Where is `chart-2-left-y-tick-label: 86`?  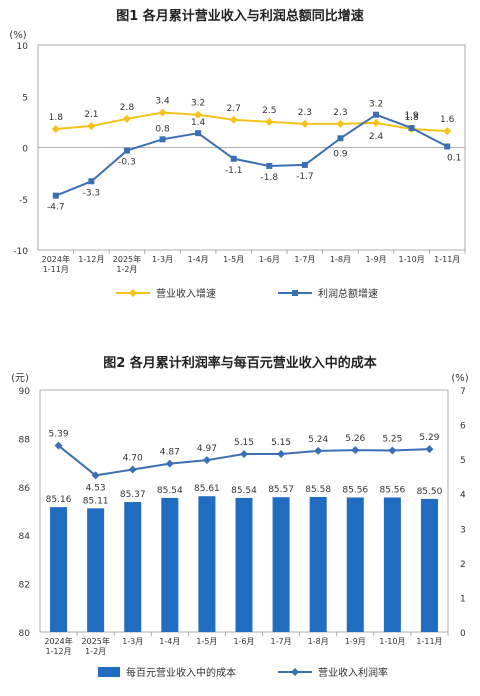 chart-2-left-y-tick-label: 86 is located at coordinates (25, 489).